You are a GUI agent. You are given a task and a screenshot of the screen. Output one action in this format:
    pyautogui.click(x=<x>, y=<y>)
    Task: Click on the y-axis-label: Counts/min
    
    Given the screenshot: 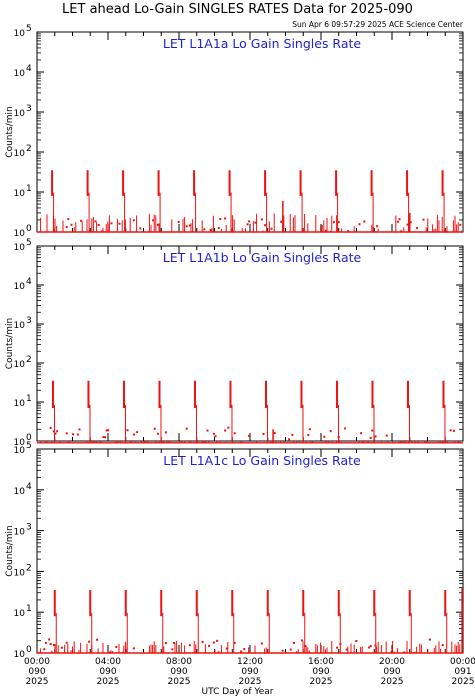 What is the action you would take?
    pyautogui.click(x=10, y=131)
    